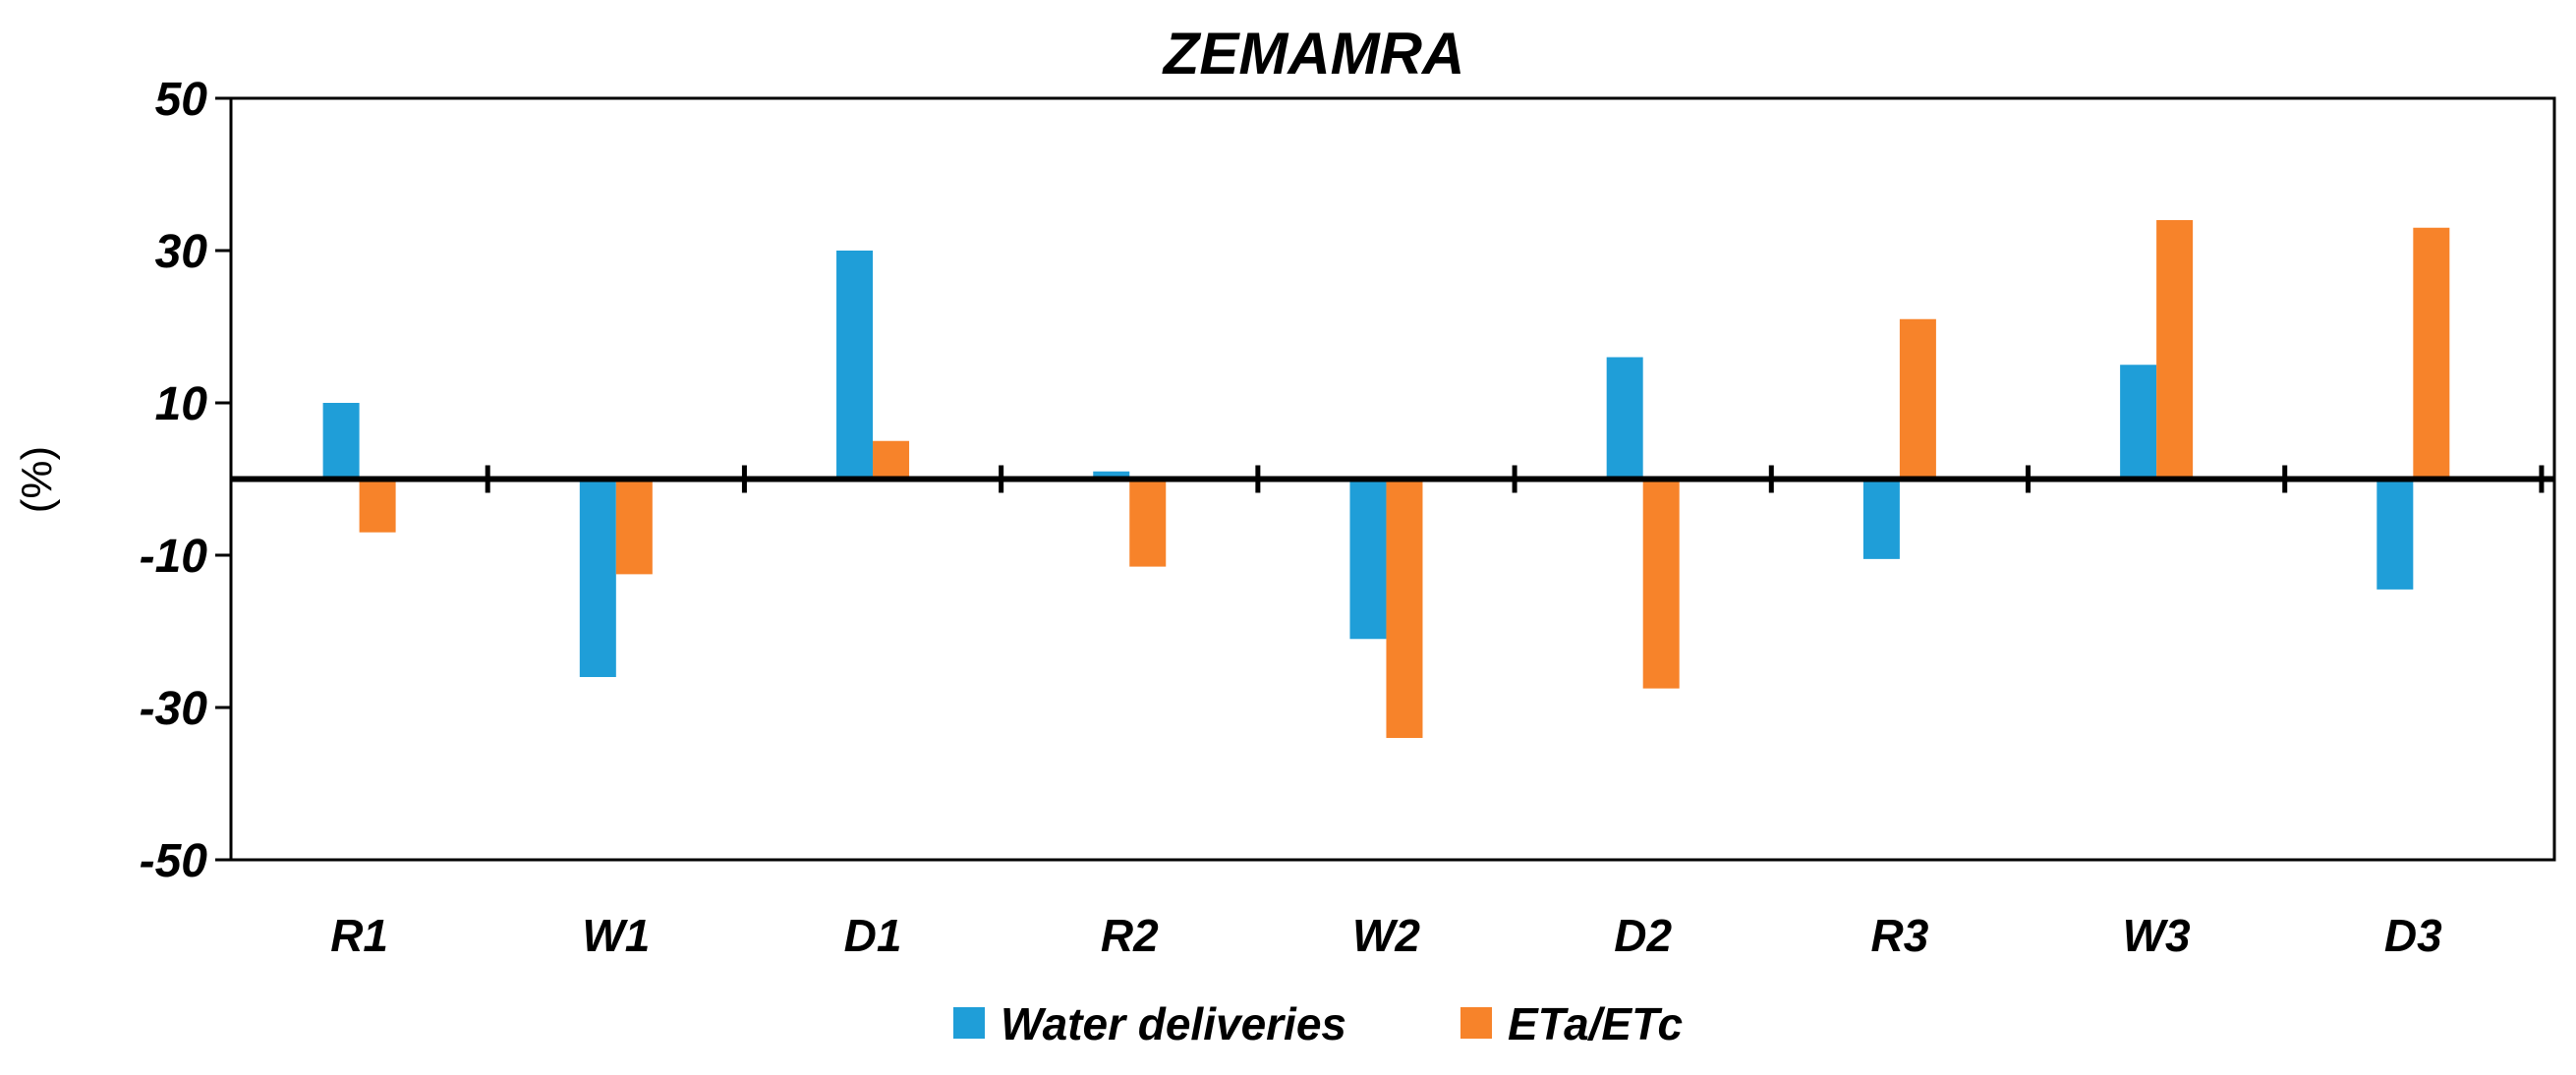  What do you see at coordinates (892, 460) in the screenshot?
I see `bar-eta-etc-d1` at bounding box center [892, 460].